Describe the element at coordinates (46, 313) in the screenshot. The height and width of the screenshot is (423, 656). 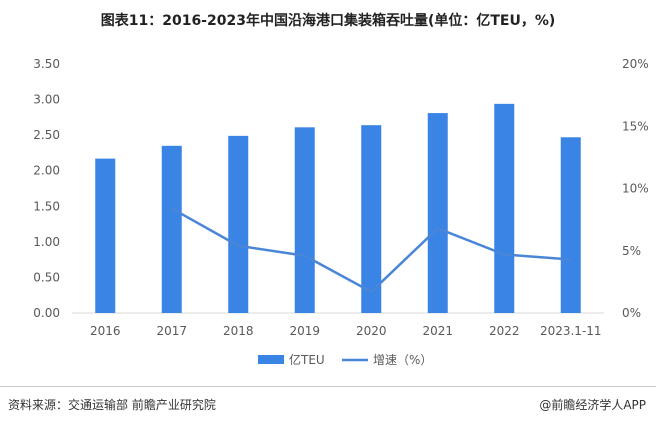
I see `y-left-tick-label: 0.00` at that location.